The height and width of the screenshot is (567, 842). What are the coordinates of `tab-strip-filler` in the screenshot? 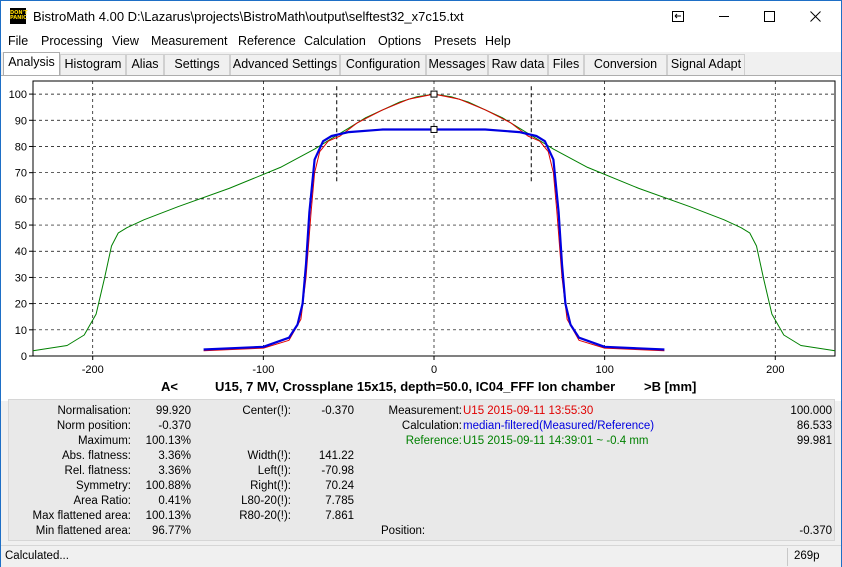 It's located at (793, 64).